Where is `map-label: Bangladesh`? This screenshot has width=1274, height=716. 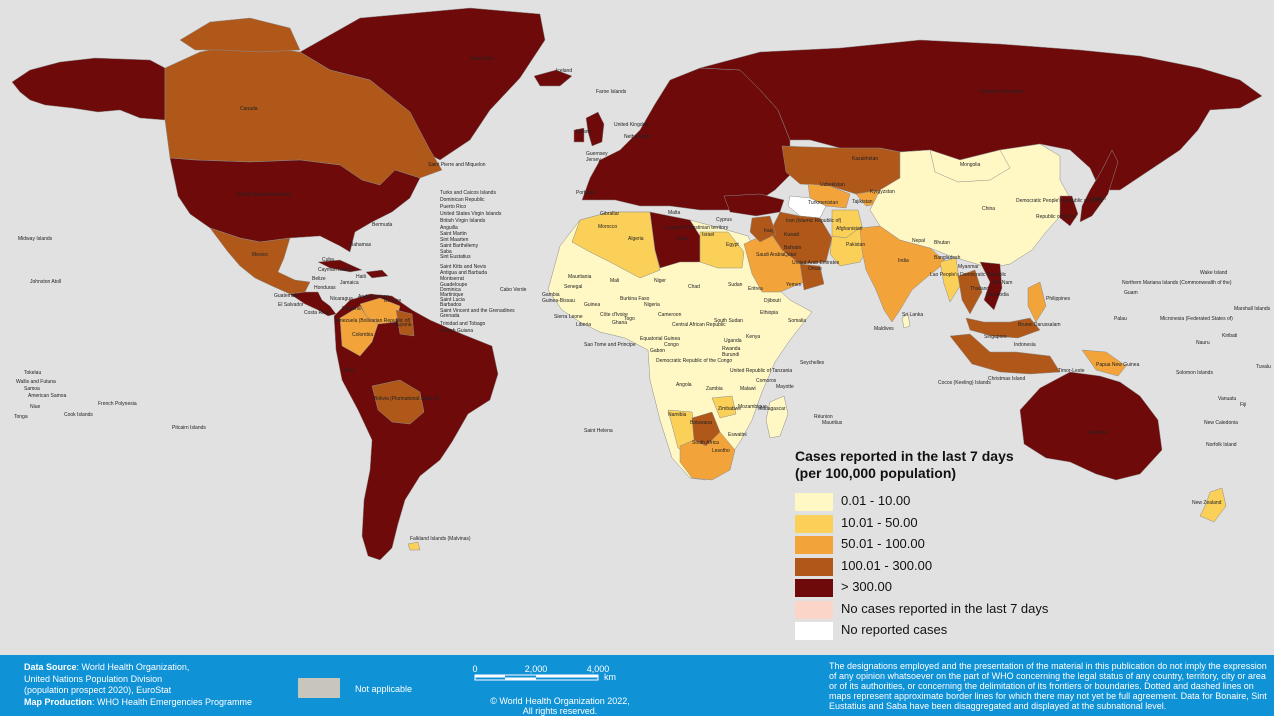
map-label: Bangladesh is located at coordinates (947, 258).